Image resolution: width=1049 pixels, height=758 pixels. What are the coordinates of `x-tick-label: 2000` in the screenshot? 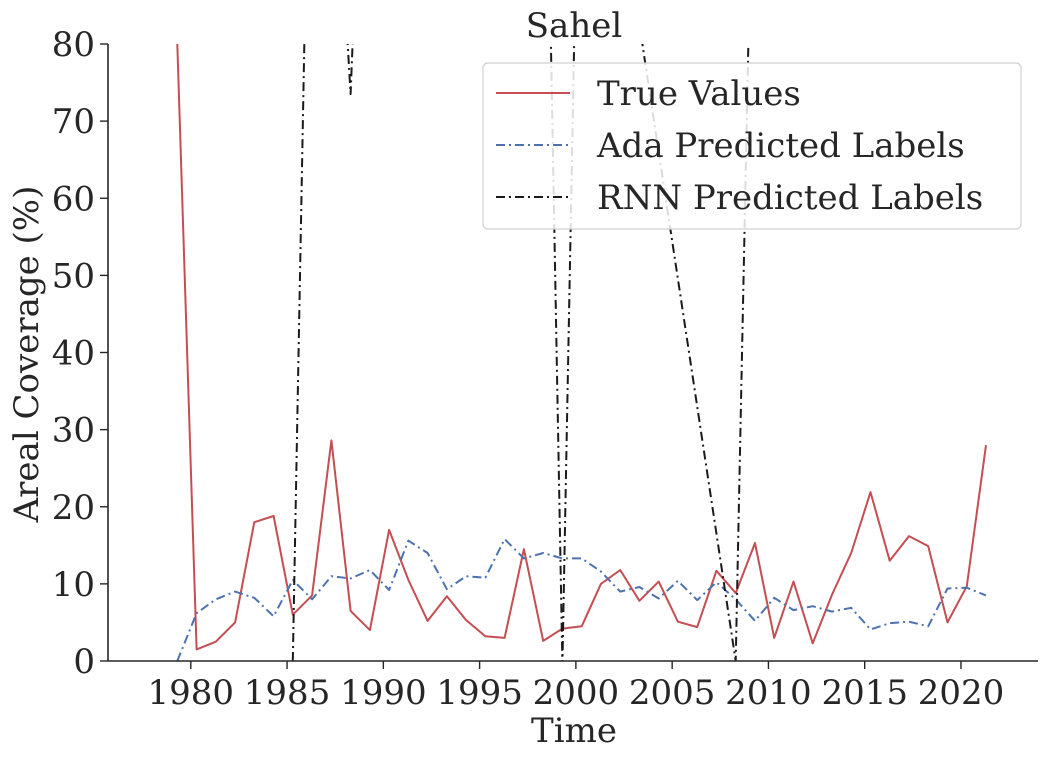 It's located at (576, 693).